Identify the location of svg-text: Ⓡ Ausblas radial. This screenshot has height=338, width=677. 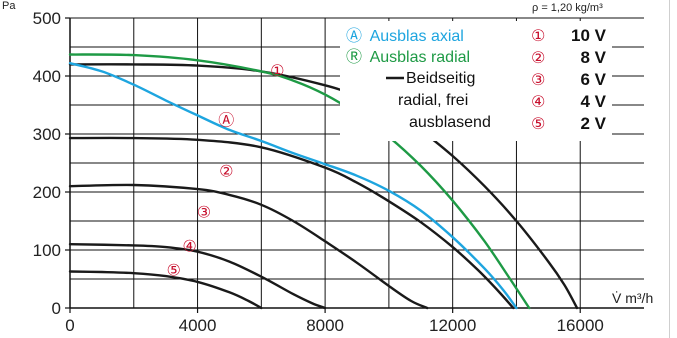
(408, 57).